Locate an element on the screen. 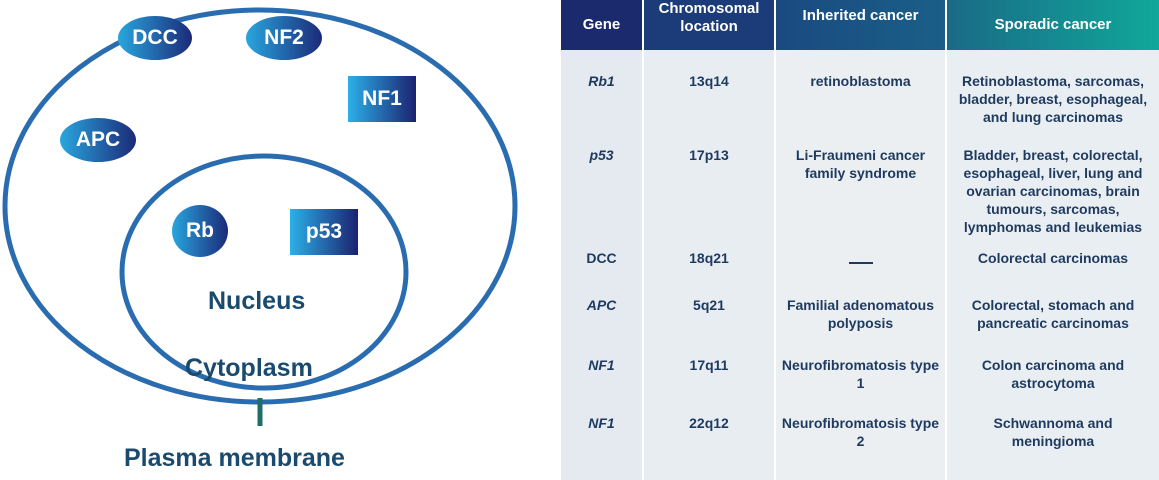 This screenshot has width=1159, height=480. nf2-label: NF2 is located at coordinates (284, 37).